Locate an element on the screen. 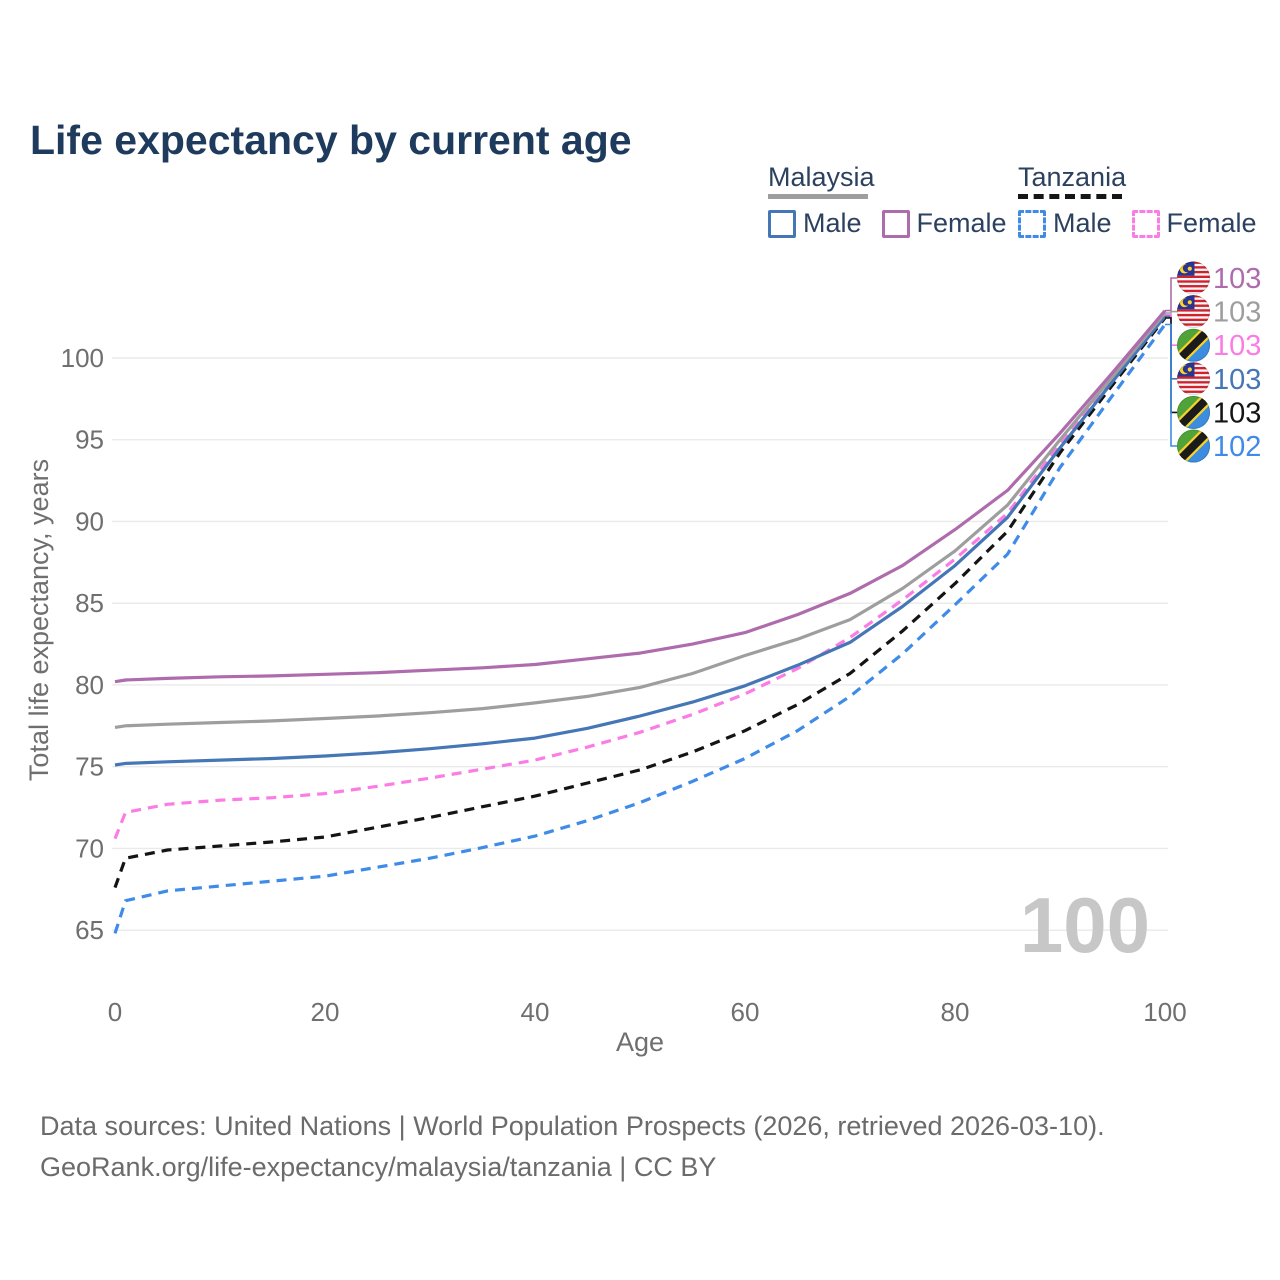 The width and height of the screenshot is (1280, 1280). legend-entry-malaysia-male: Male is located at coordinates (815, 223).